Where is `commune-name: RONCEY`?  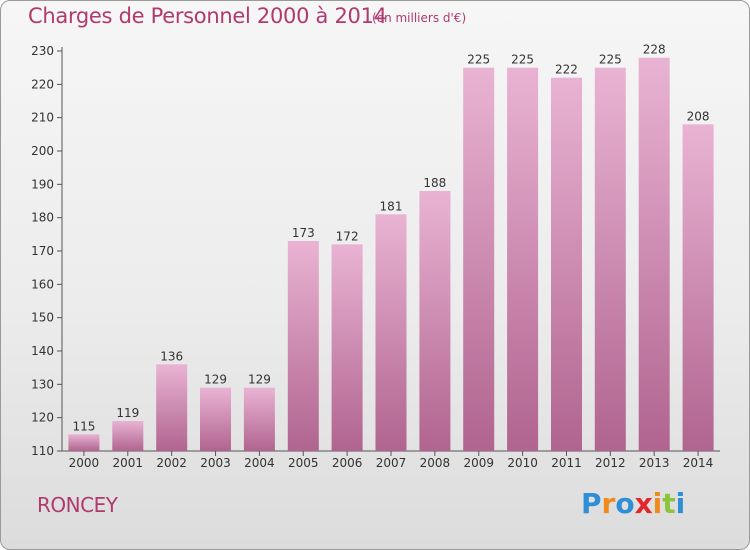
commune-name: RONCEY is located at coordinates (77, 505).